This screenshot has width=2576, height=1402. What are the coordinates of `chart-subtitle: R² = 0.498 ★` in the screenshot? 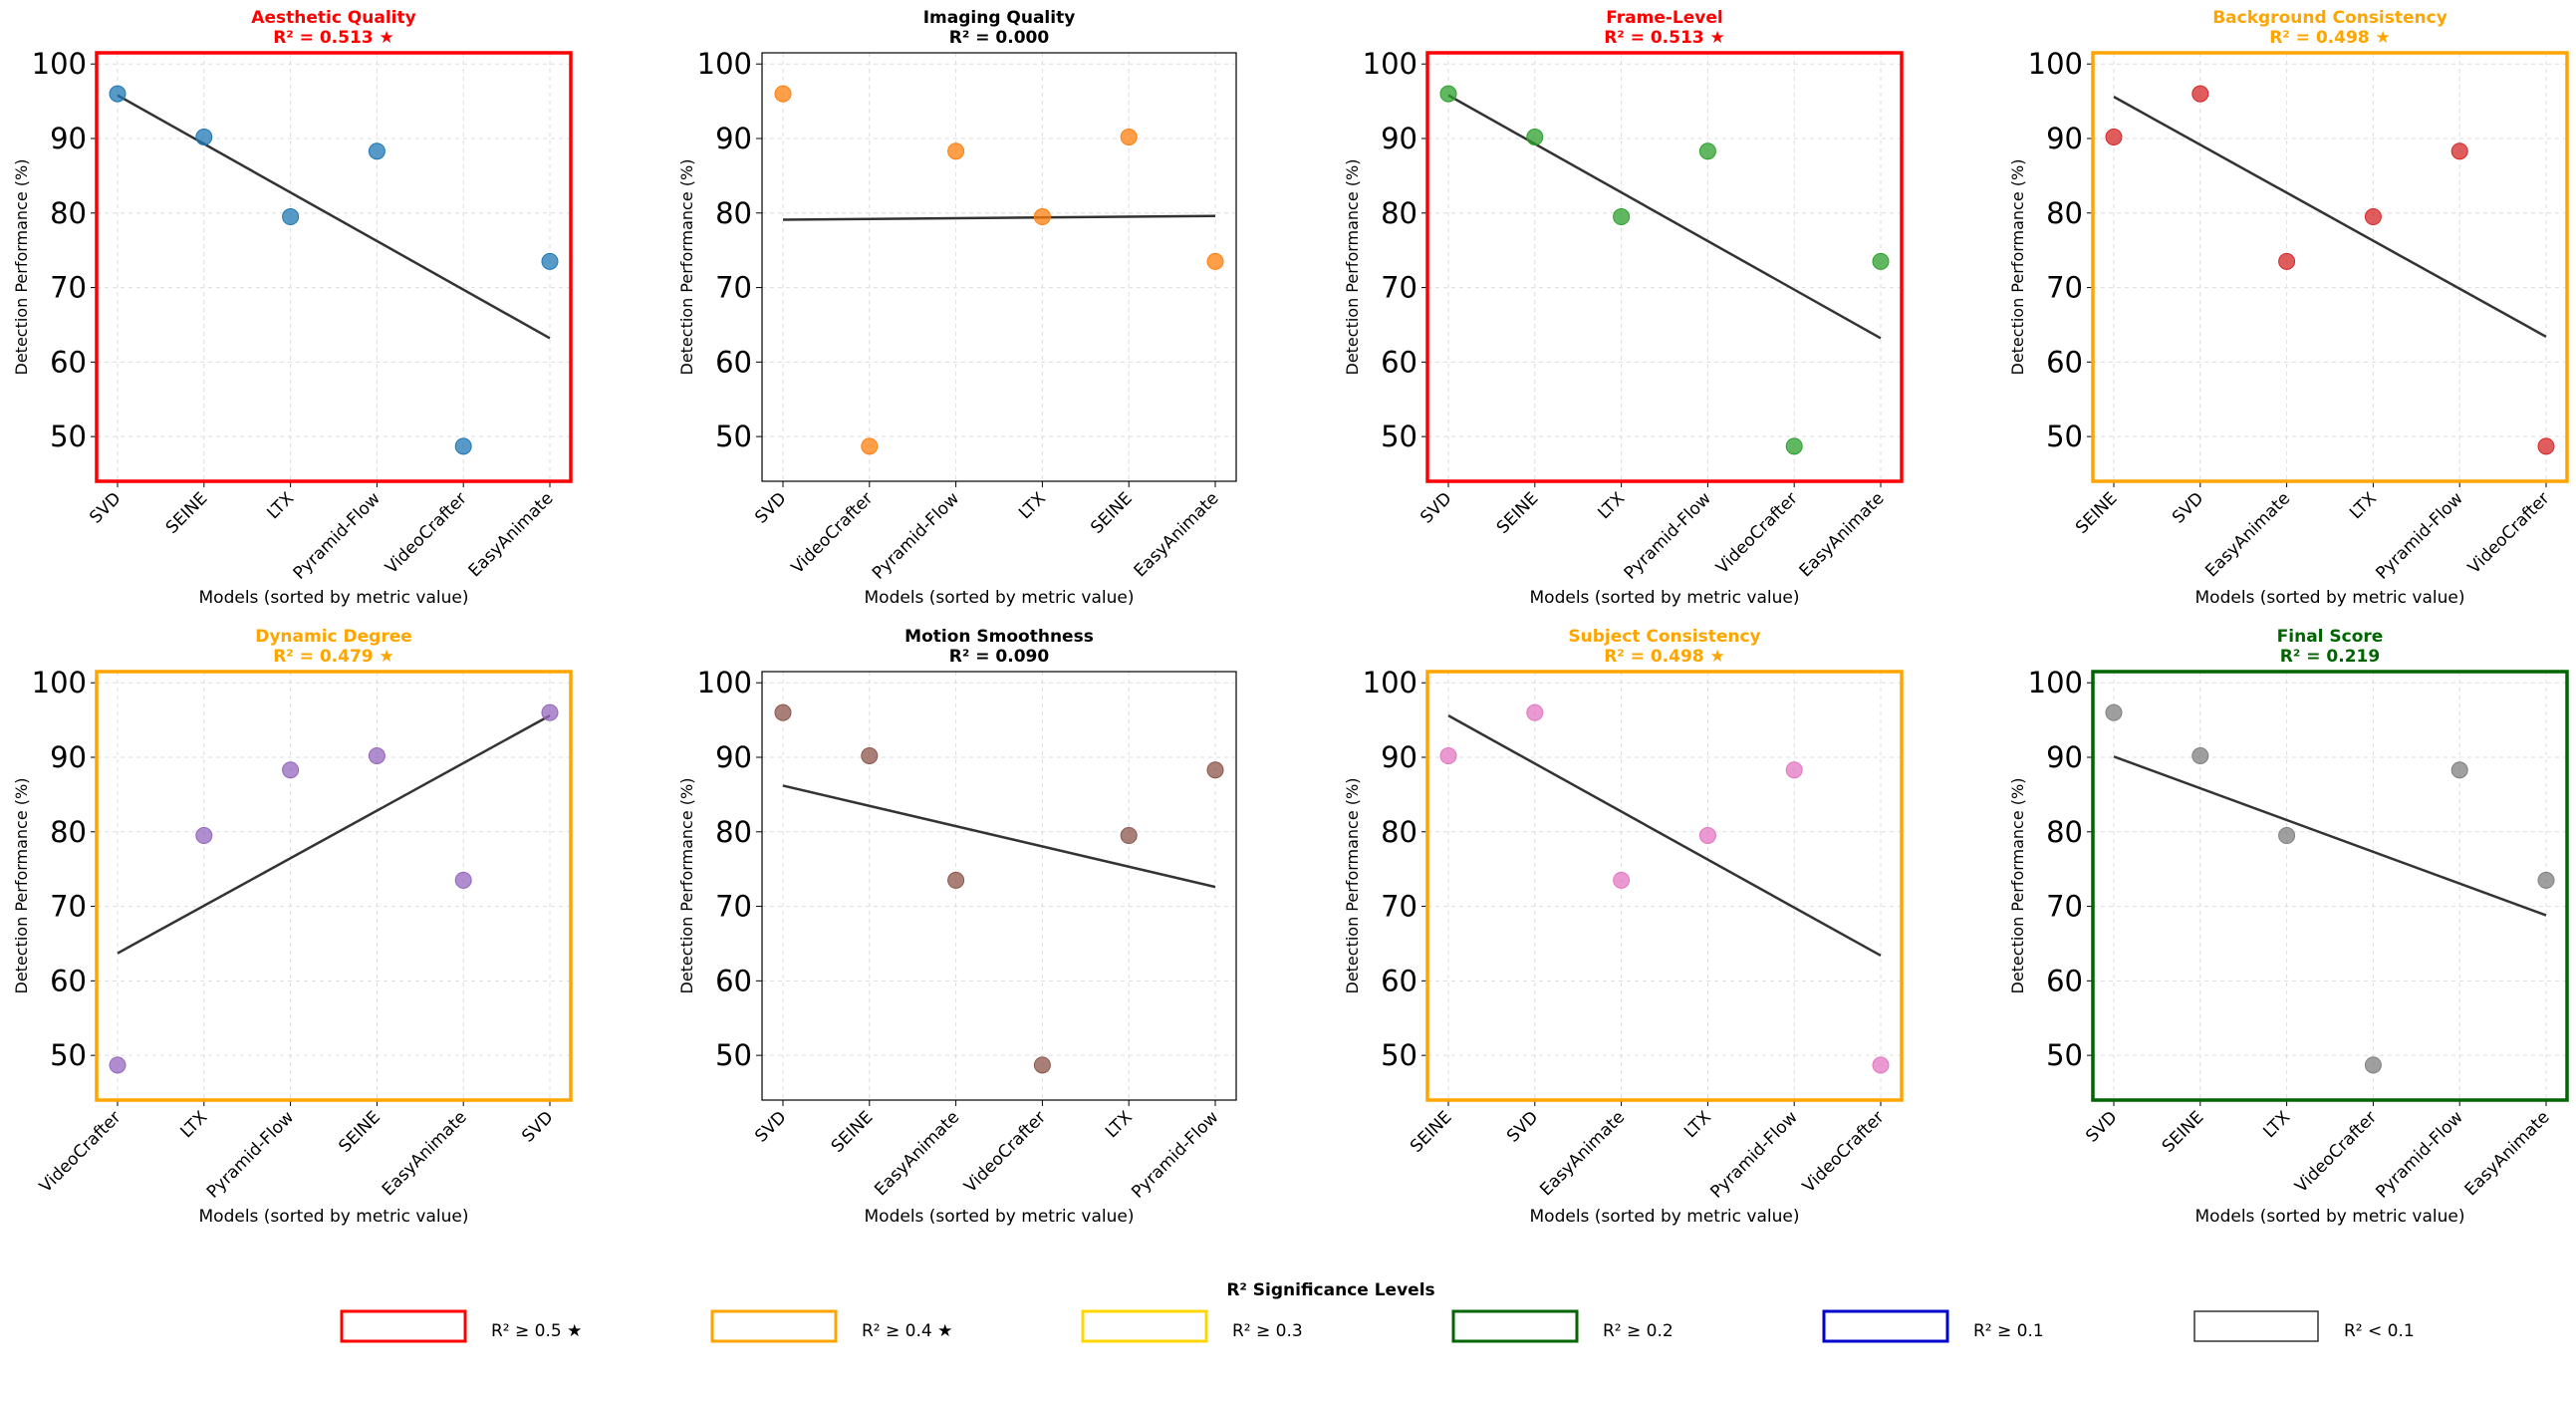 It's located at (2330, 38).